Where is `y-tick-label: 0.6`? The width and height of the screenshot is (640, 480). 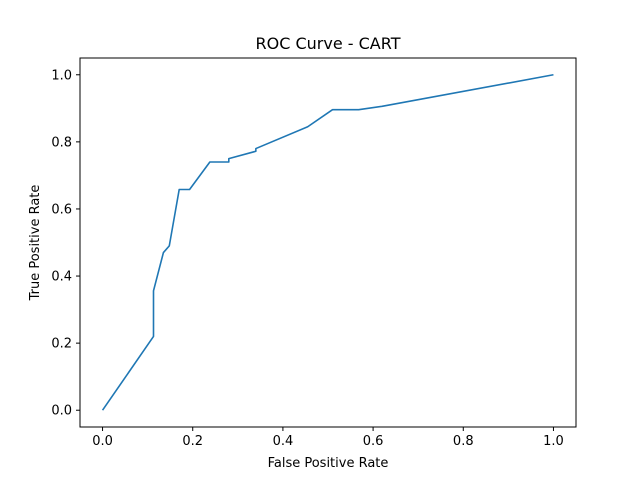 y-tick-label: 0.6 is located at coordinates (61, 209).